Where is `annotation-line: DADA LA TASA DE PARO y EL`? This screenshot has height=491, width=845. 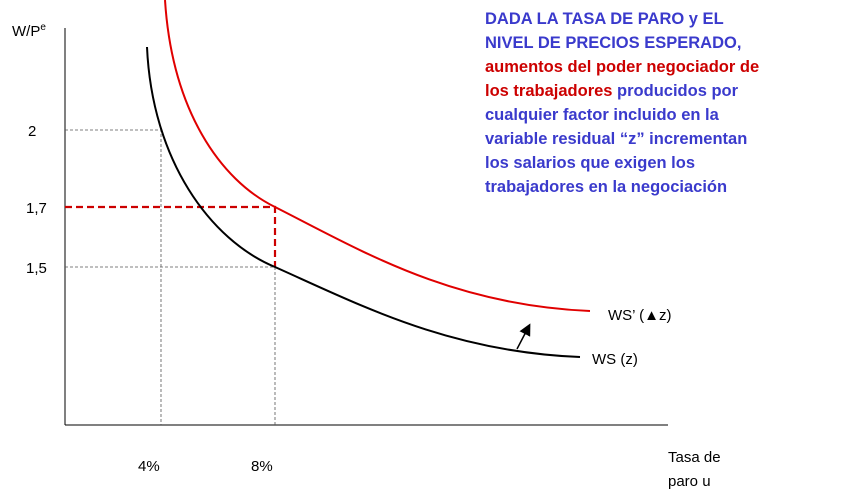 annotation-line: DADA LA TASA DE PARO y EL is located at coordinates (604, 19).